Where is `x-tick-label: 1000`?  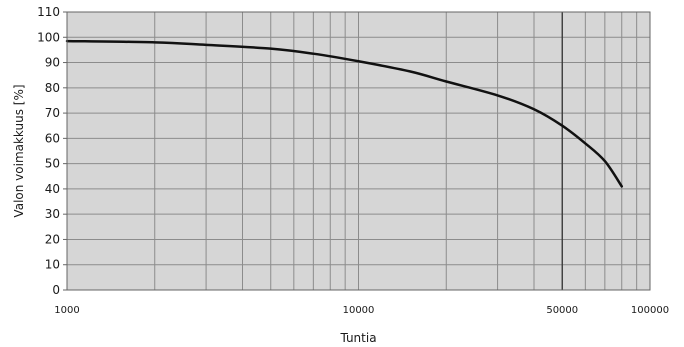
x-tick-label: 1000 is located at coordinates (66, 310).